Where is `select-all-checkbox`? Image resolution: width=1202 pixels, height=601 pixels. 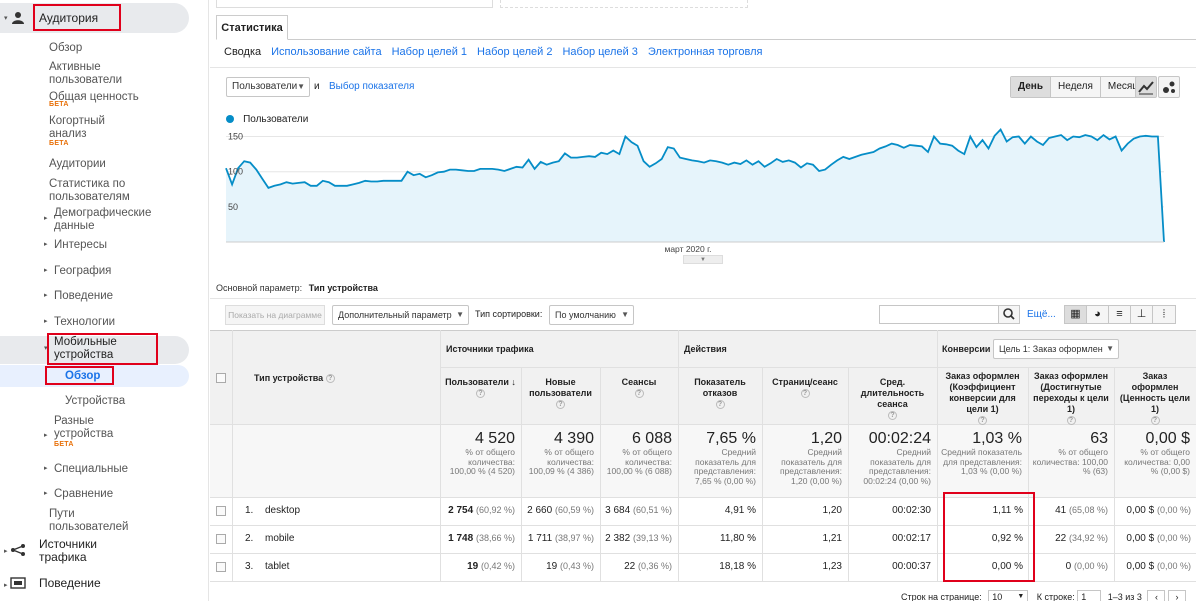
select-all-checkbox is located at coordinates (221, 378).